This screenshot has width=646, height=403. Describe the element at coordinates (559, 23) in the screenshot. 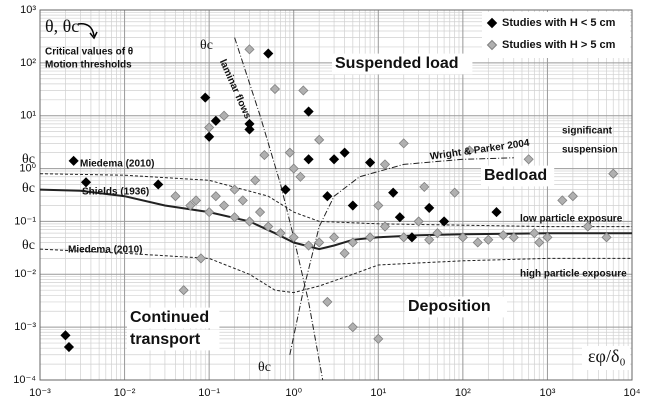

I see `legend-label: Studies with H < 5 cm` at that location.